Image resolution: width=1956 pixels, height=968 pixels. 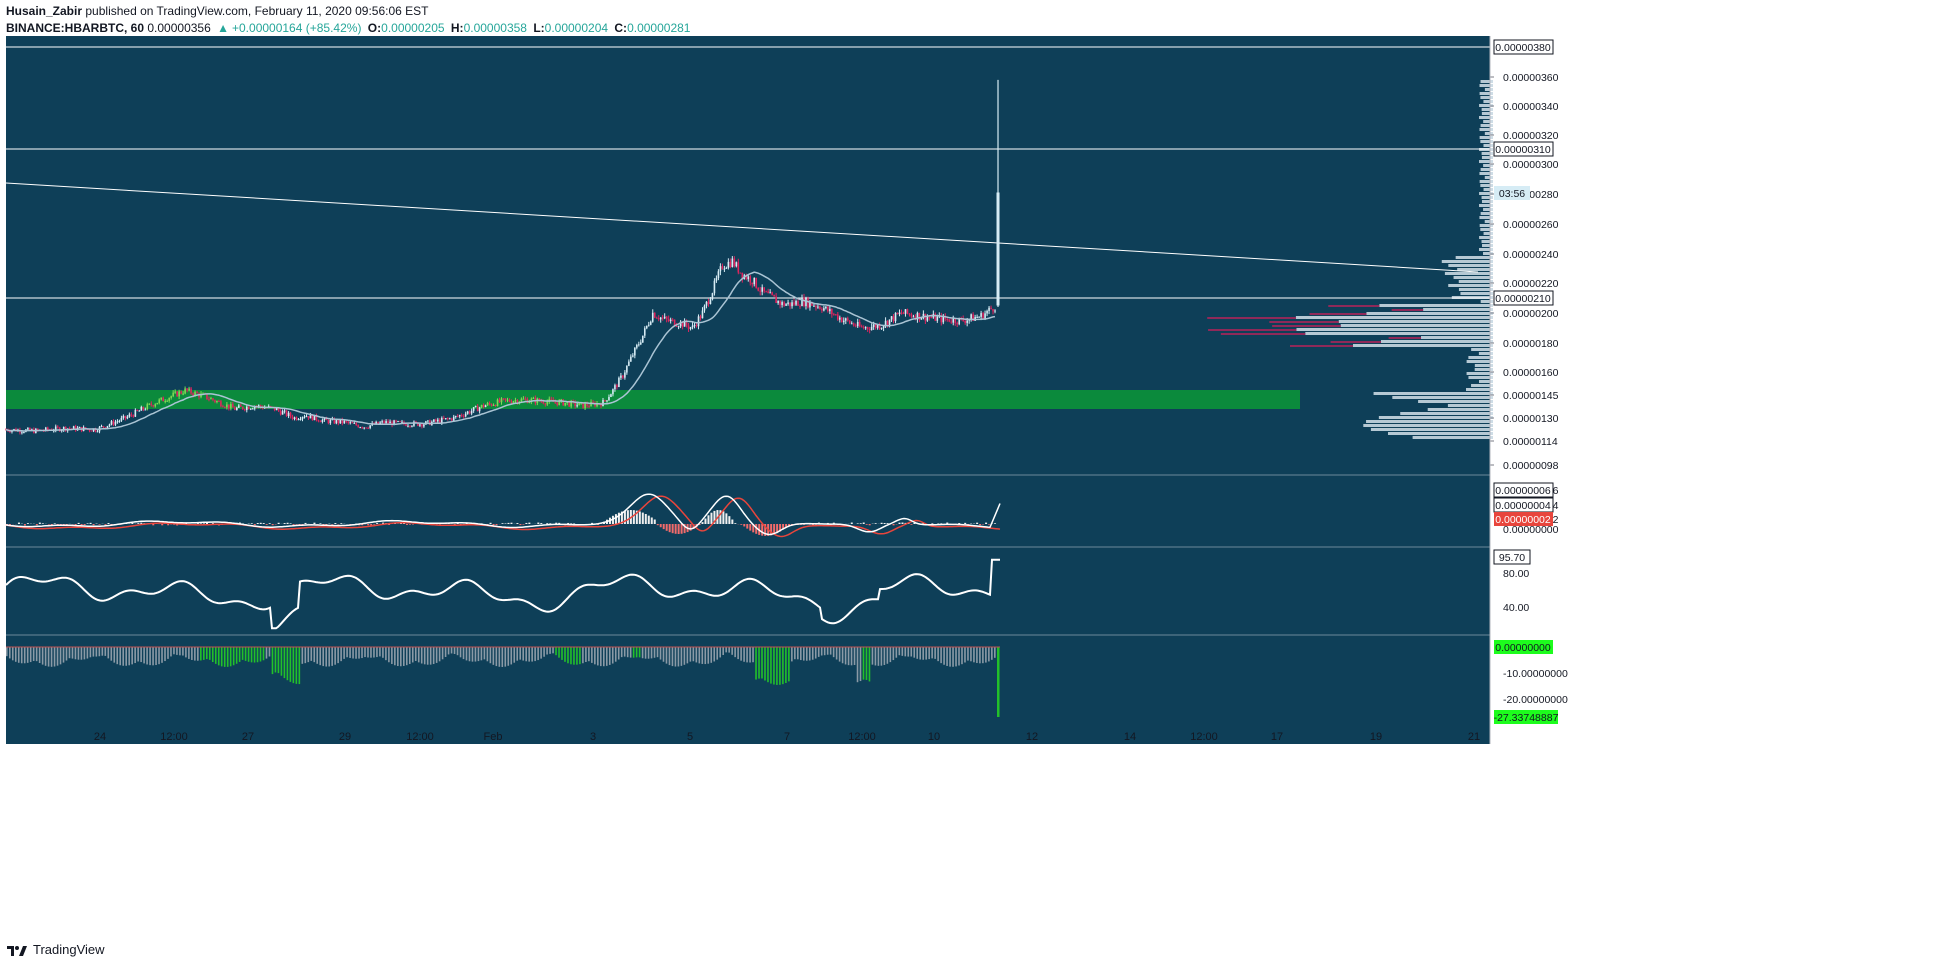 I want to click on y-tick-label: 0.00000300, so click(x=1531, y=165).